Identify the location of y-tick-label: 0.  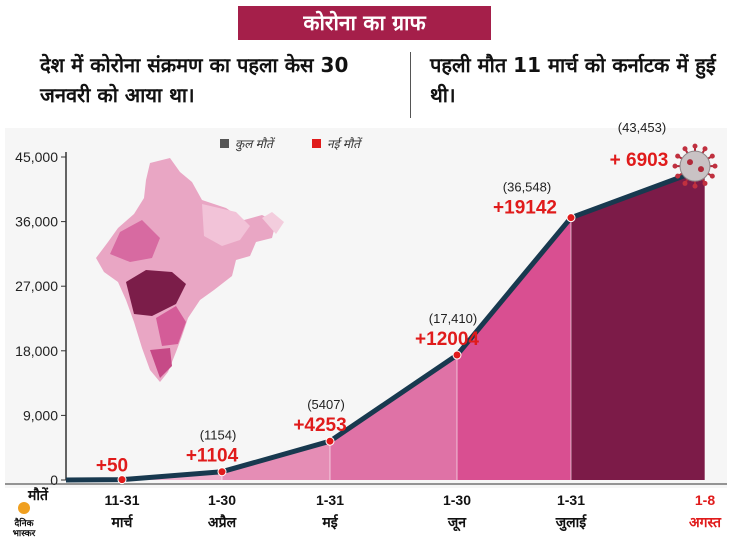
(54, 480).